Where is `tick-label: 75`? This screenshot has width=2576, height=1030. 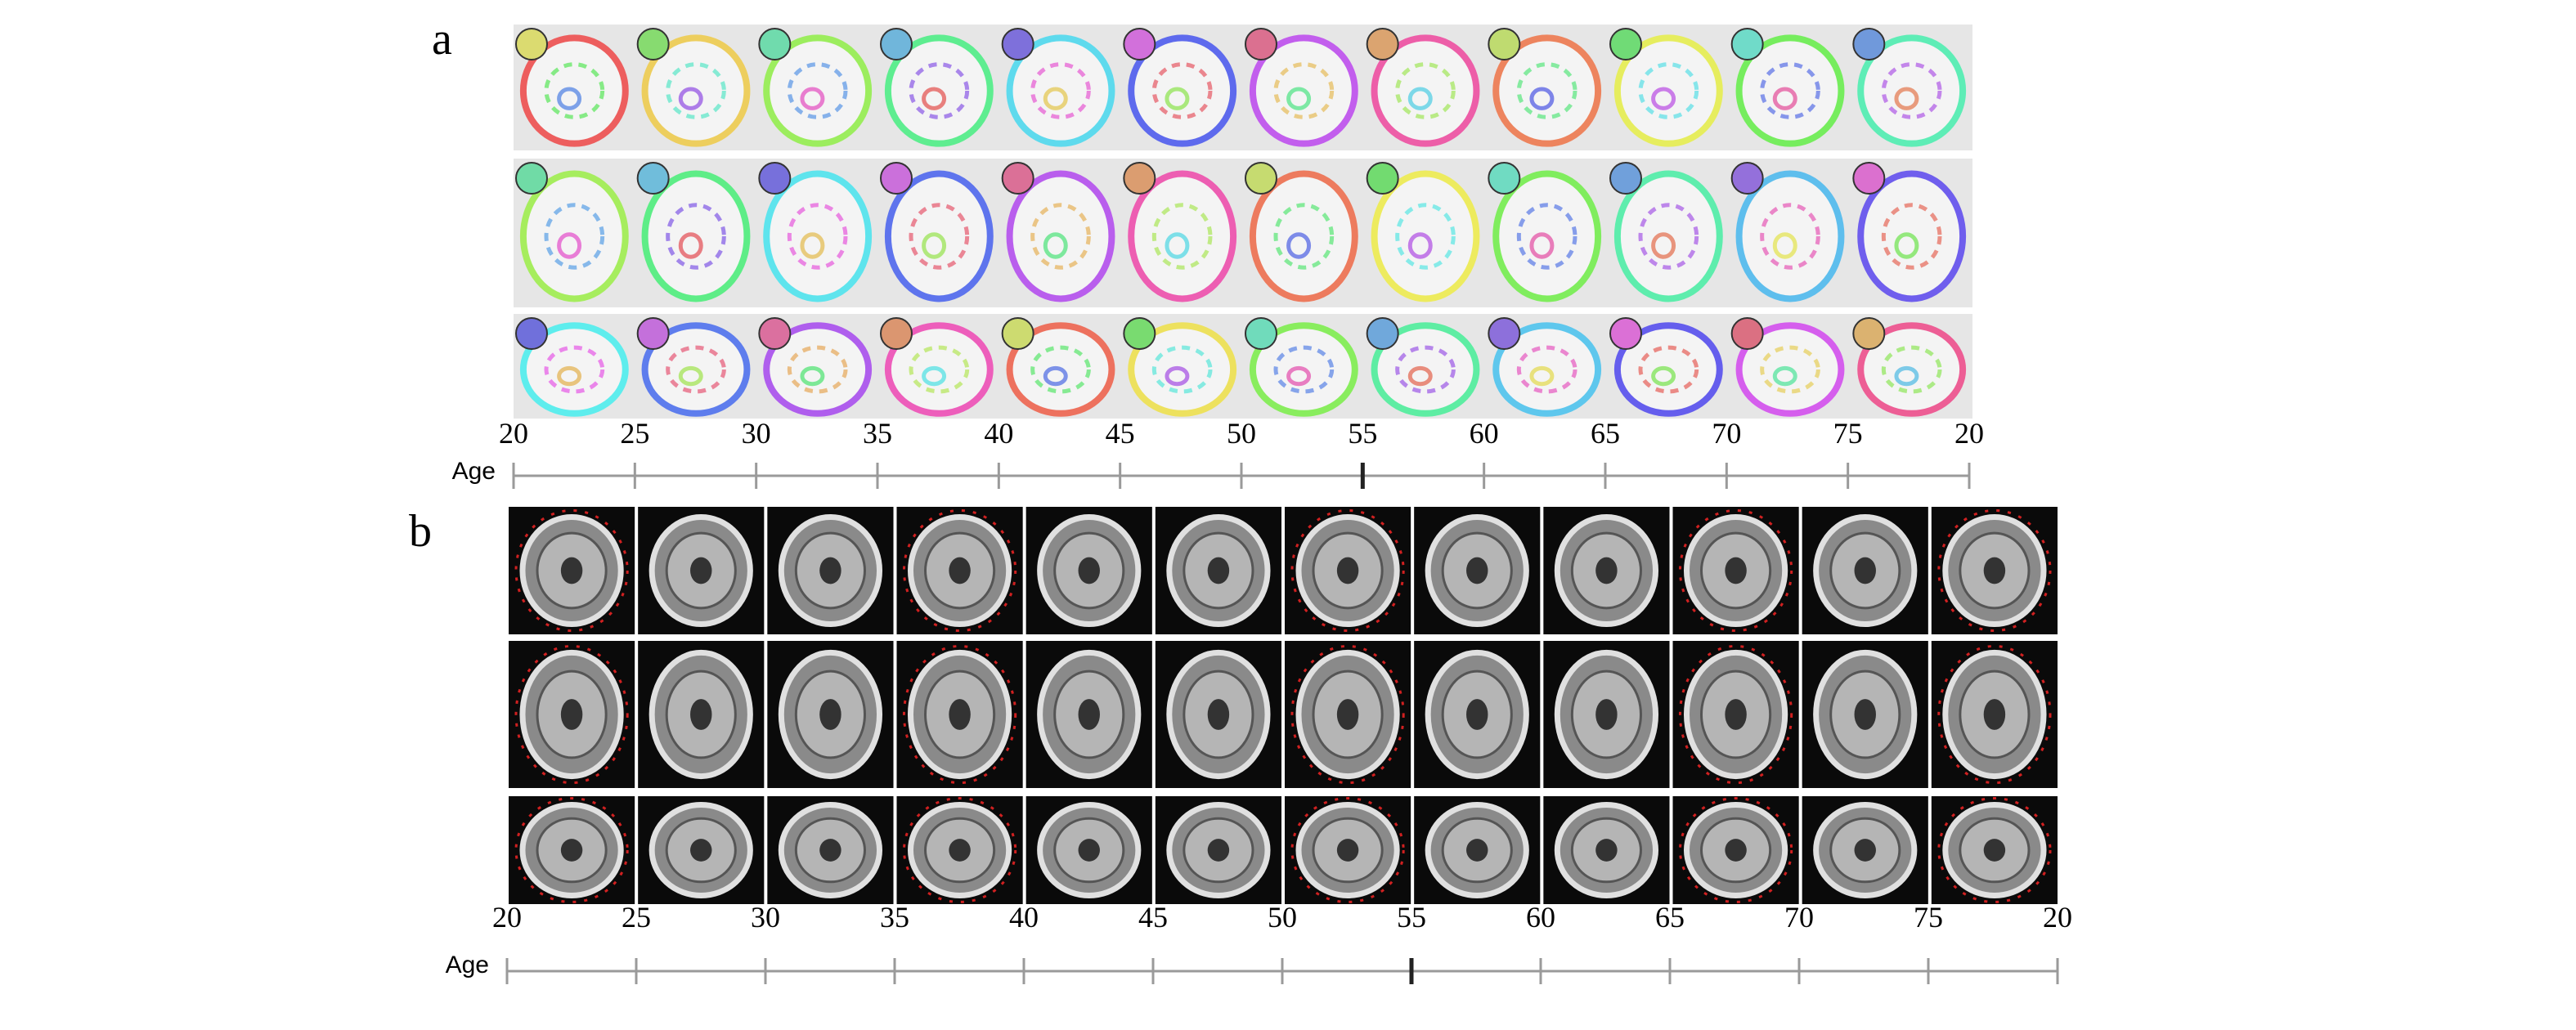
tick-label: 75 is located at coordinates (1848, 433).